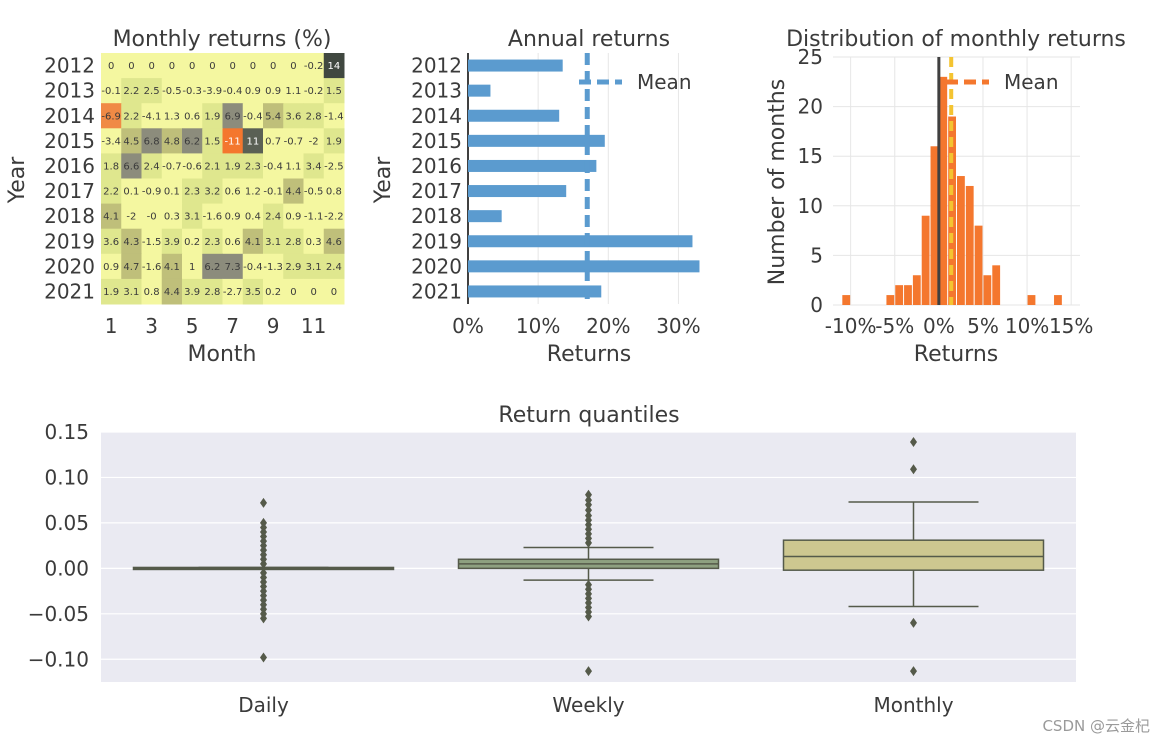  I want to click on heatmap-cell-label: -2.5, so click(334, 166).